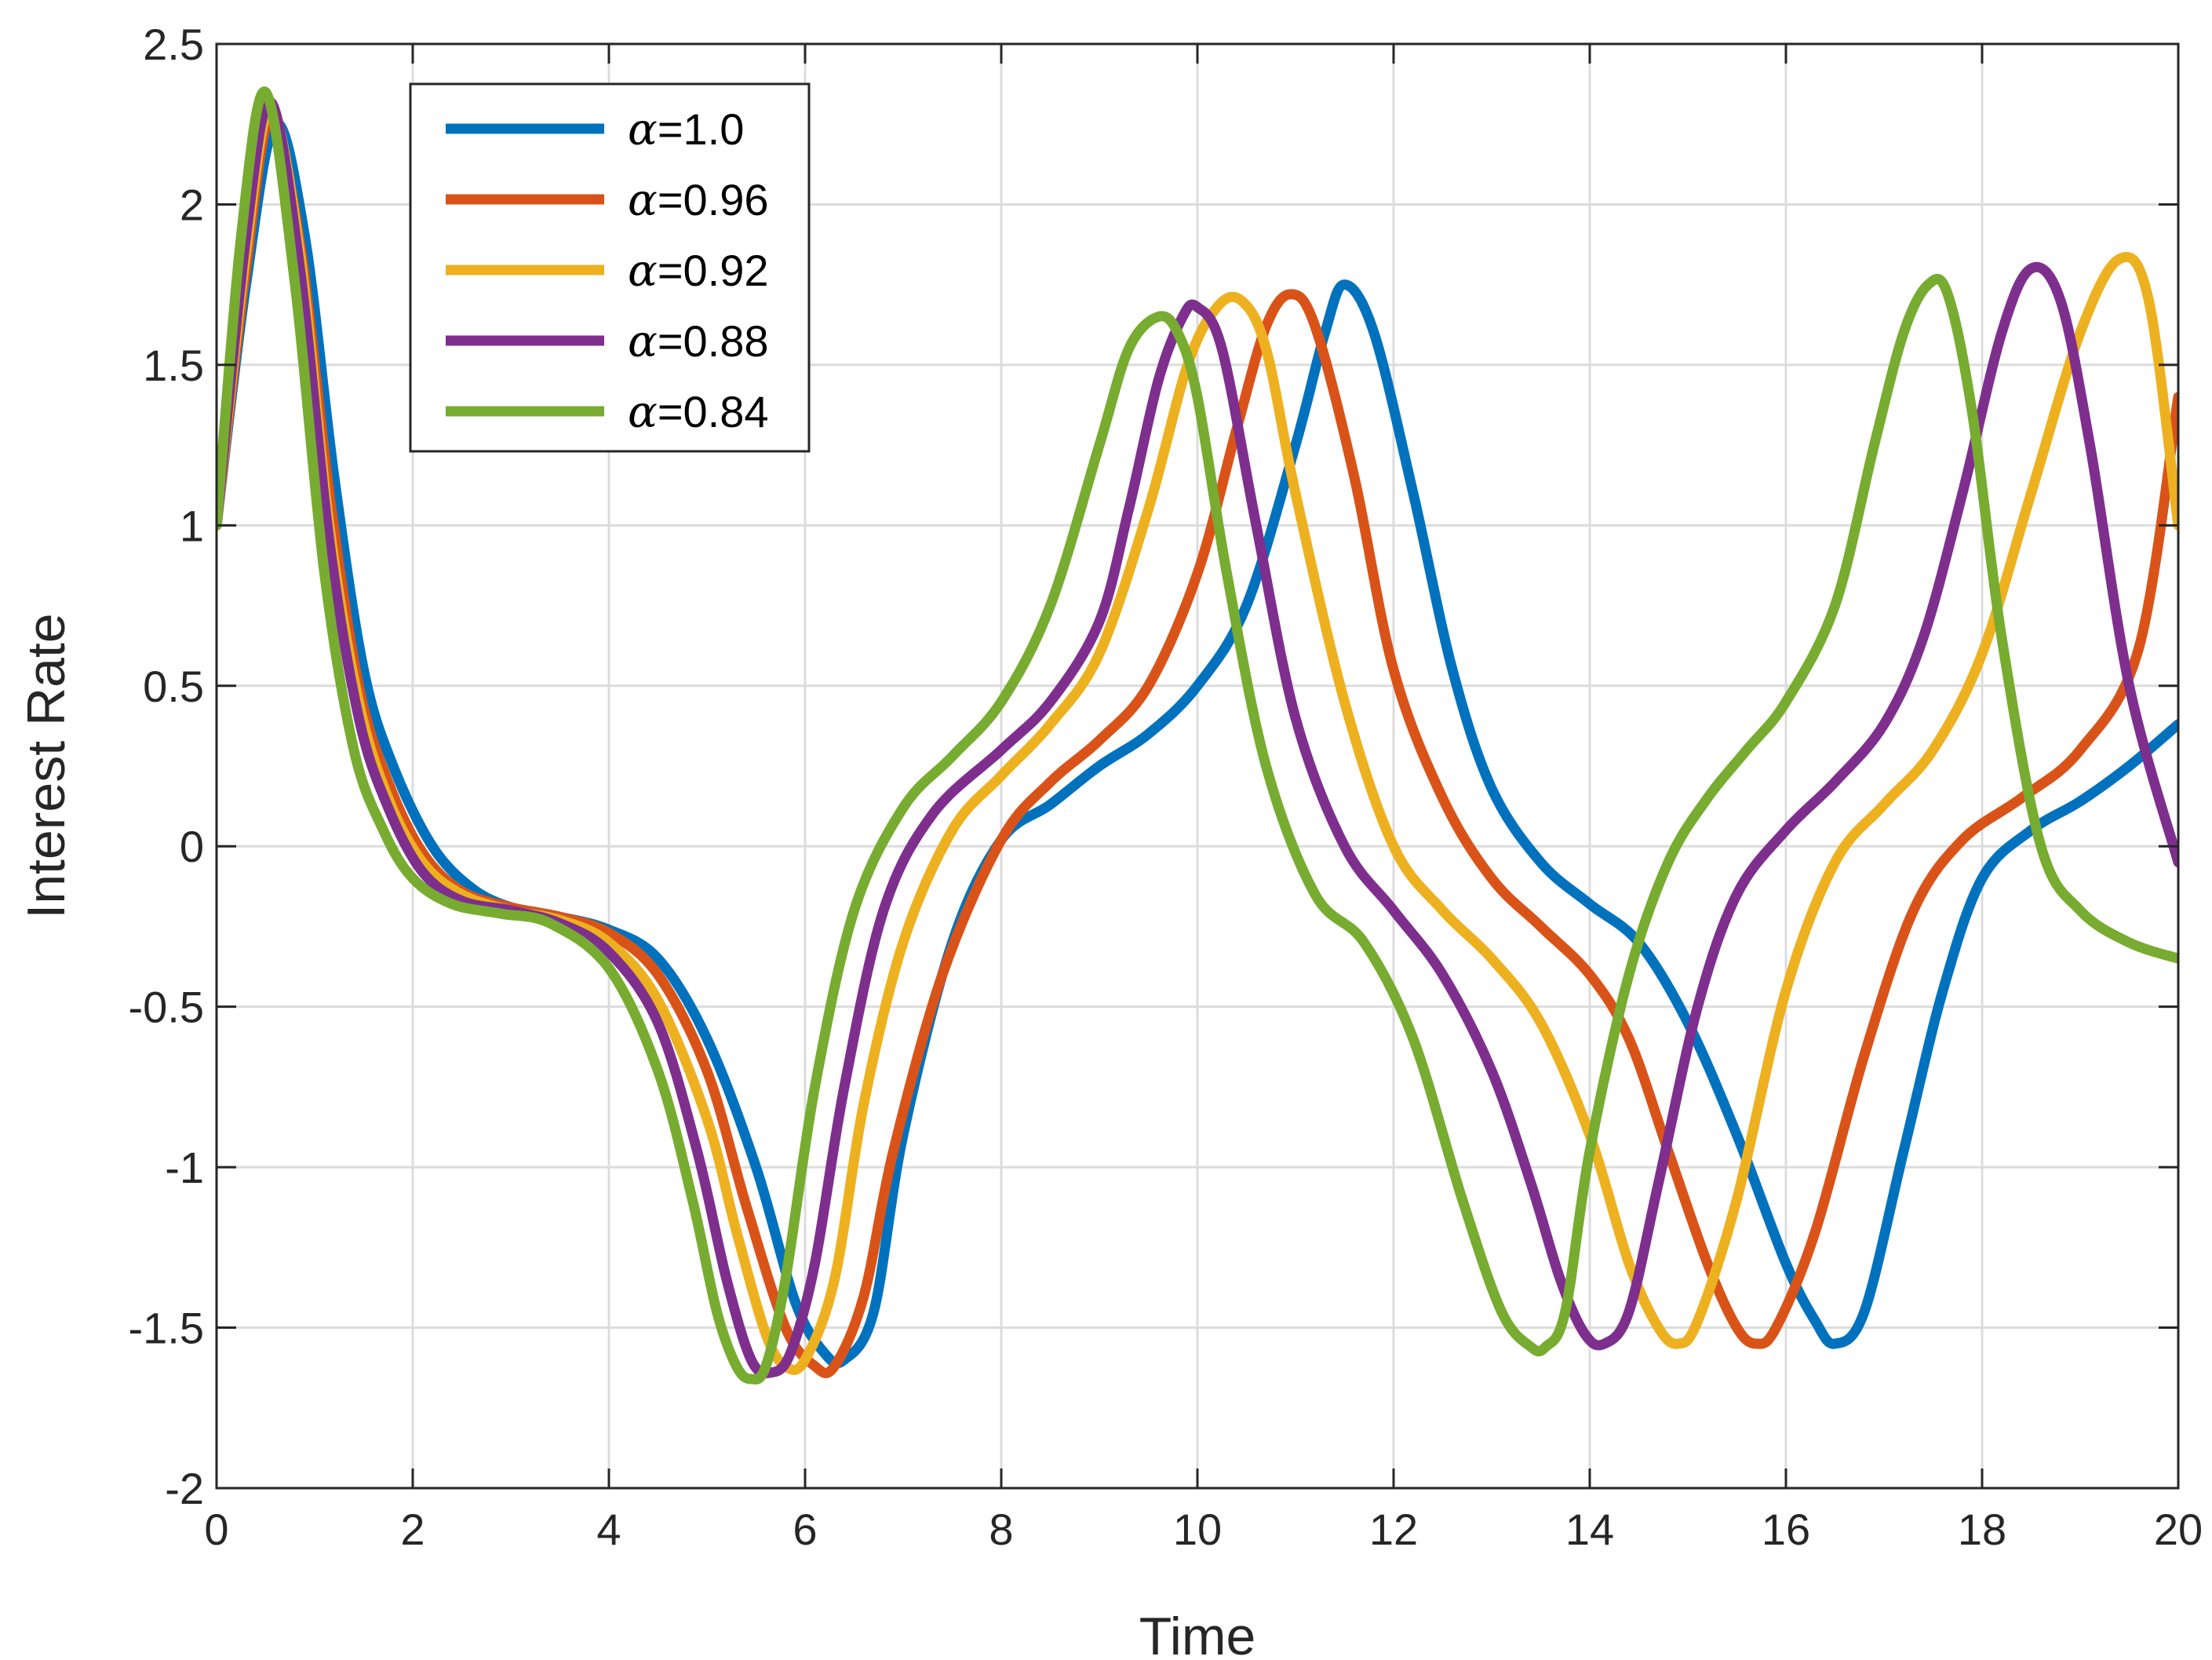 The image size is (2212, 1660). I want to click on x-tick-label: 14, so click(1589, 1530).